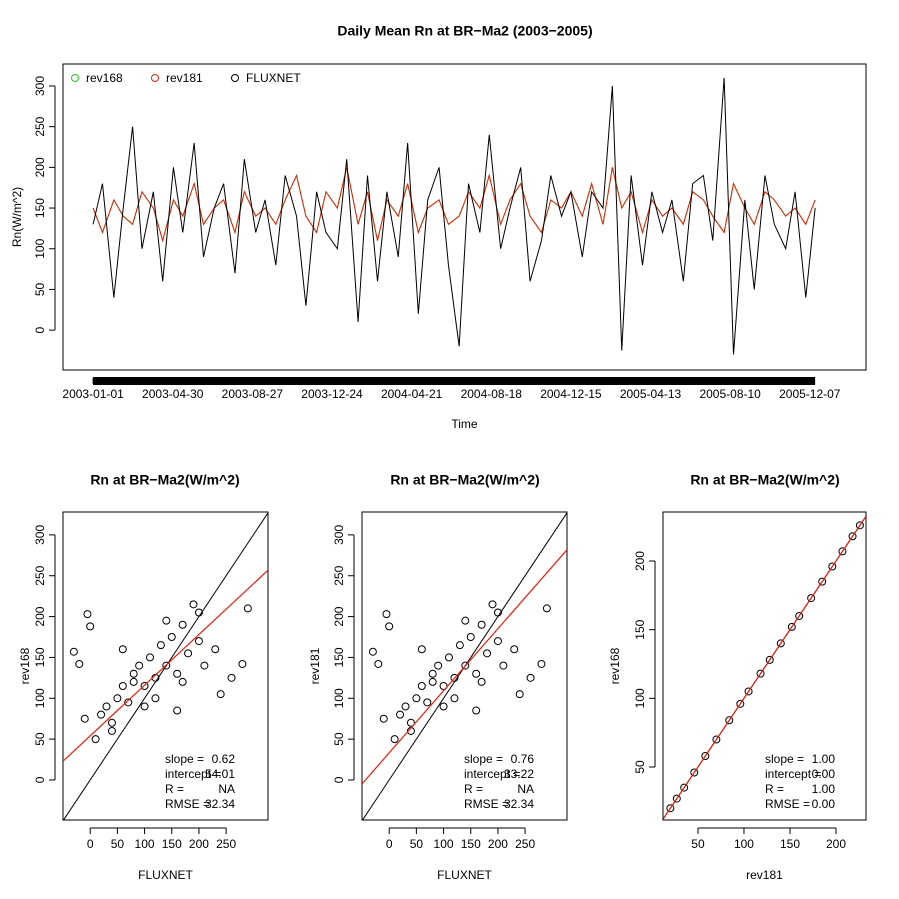 The width and height of the screenshot is (899, 899). What do you see at coordinates (165, 875) in the screenshot?
I see `x-axis-label: FLUXNET` at bounding box center [165, 875].